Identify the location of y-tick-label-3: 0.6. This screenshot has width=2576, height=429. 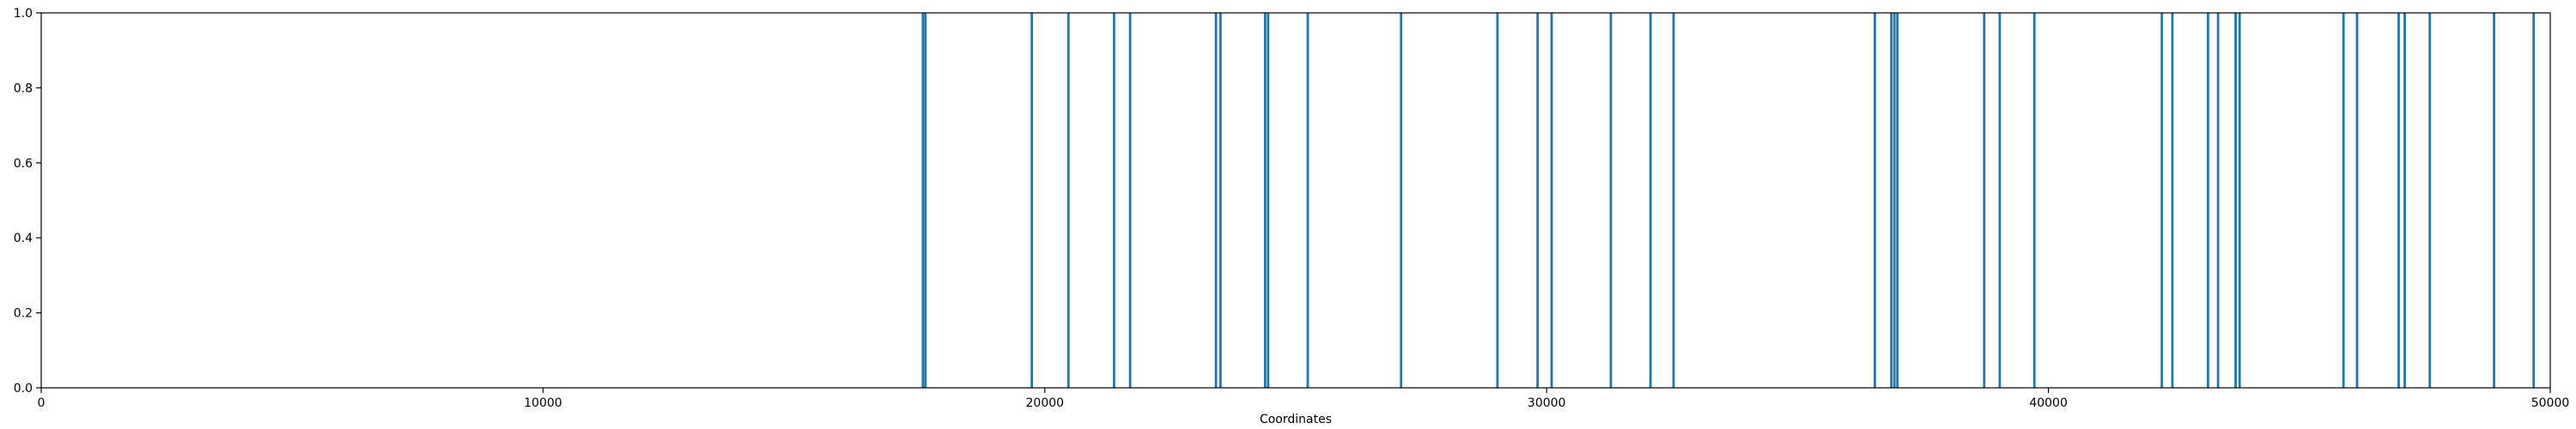
(23, 164).